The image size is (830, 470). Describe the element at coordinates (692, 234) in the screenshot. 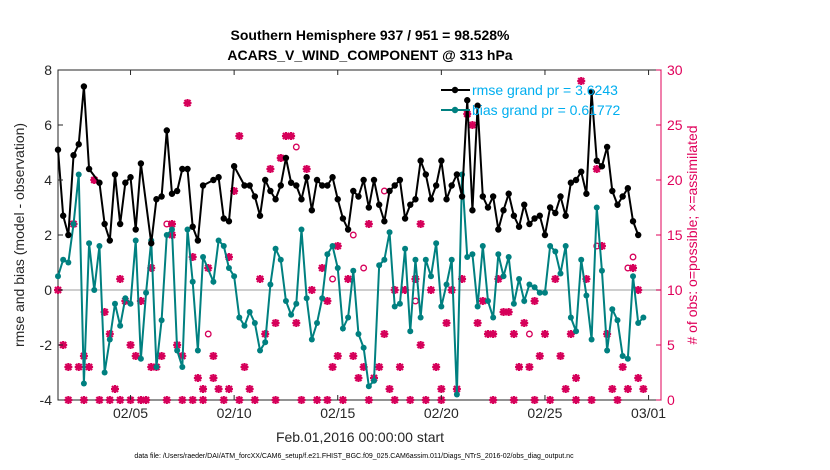

I see `y-axis-right-label: # of obs: o=possible; ×=assimilated` at that location.